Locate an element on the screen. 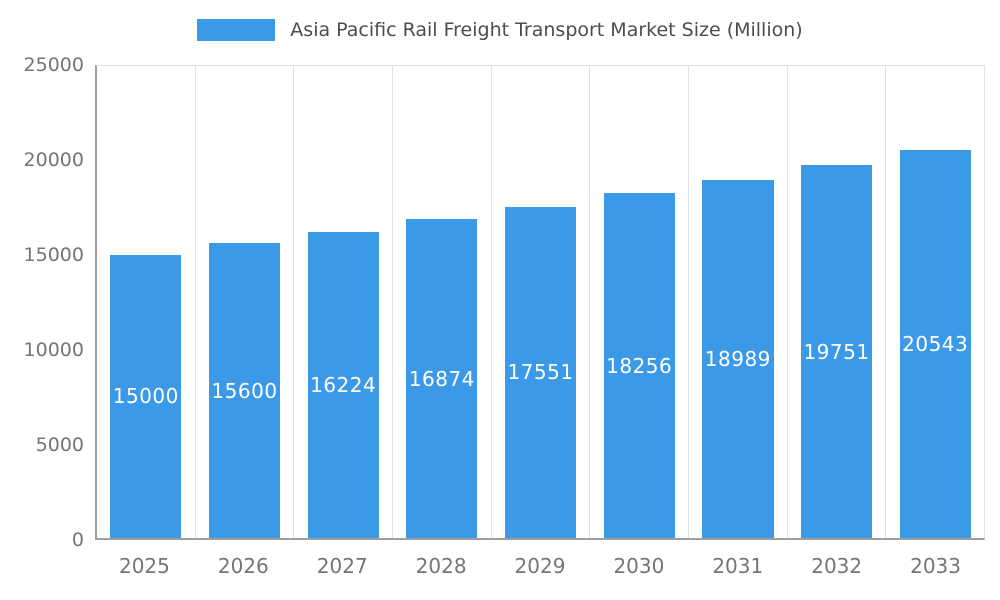 This screenshot has height=600, width=1000. bar-2032: 19751 is located at coordinates (836, 351).